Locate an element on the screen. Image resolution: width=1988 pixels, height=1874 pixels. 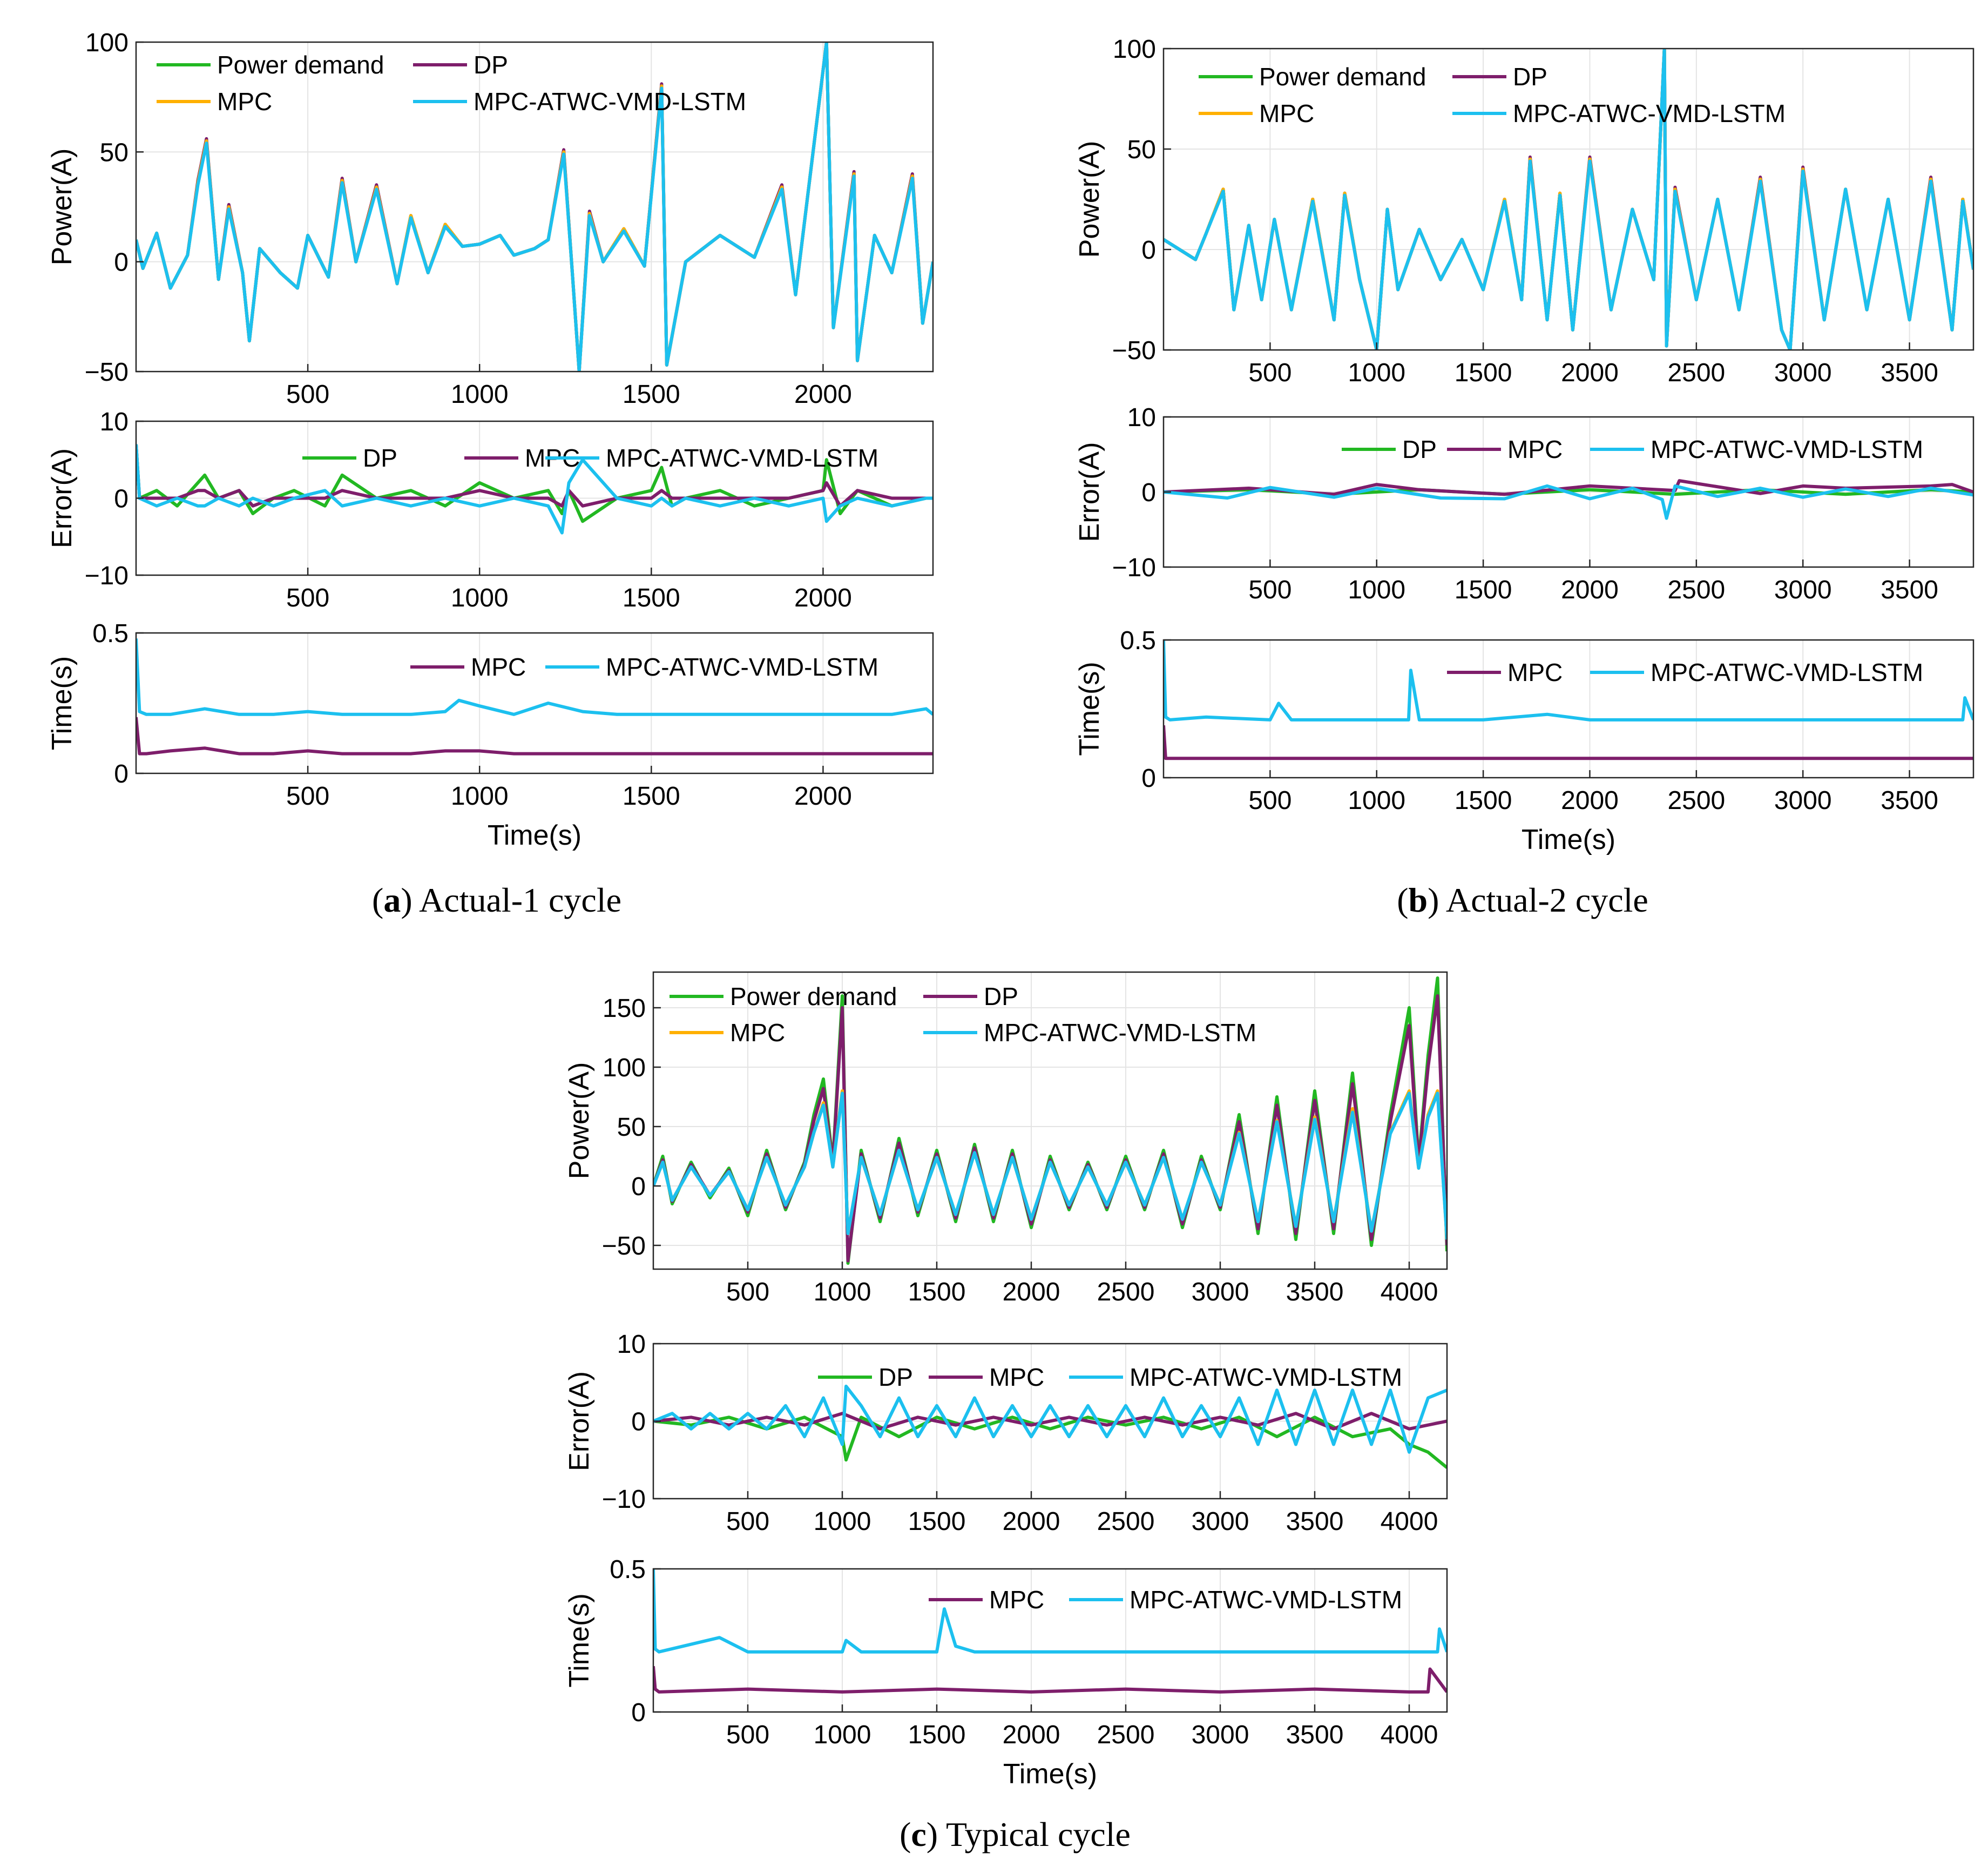
y-axis-label: Error(A) is located at coordinates (1089, 492).